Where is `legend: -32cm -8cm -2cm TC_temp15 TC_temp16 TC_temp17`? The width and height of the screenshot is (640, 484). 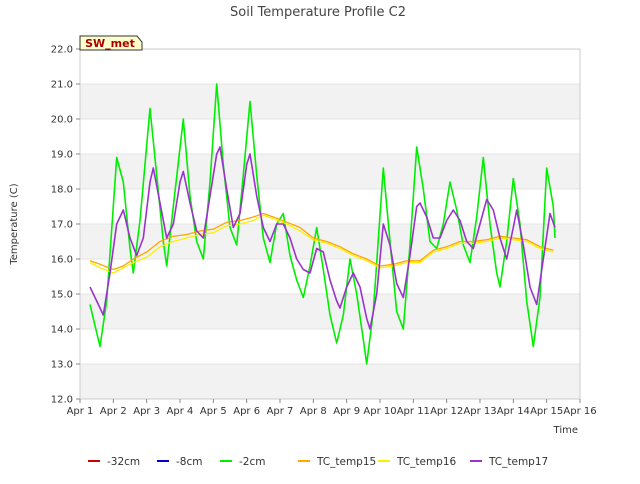 legend: -32cm -8cm -2cm TC_temp15 TC_temp16 TC_temp17 is located at coordinates (318, 462).